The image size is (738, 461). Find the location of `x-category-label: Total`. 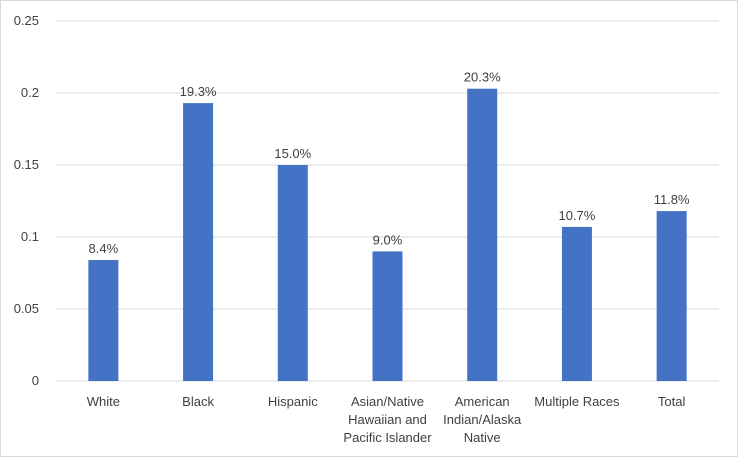

x-category-label: Total is located at coordinates (672, 401).